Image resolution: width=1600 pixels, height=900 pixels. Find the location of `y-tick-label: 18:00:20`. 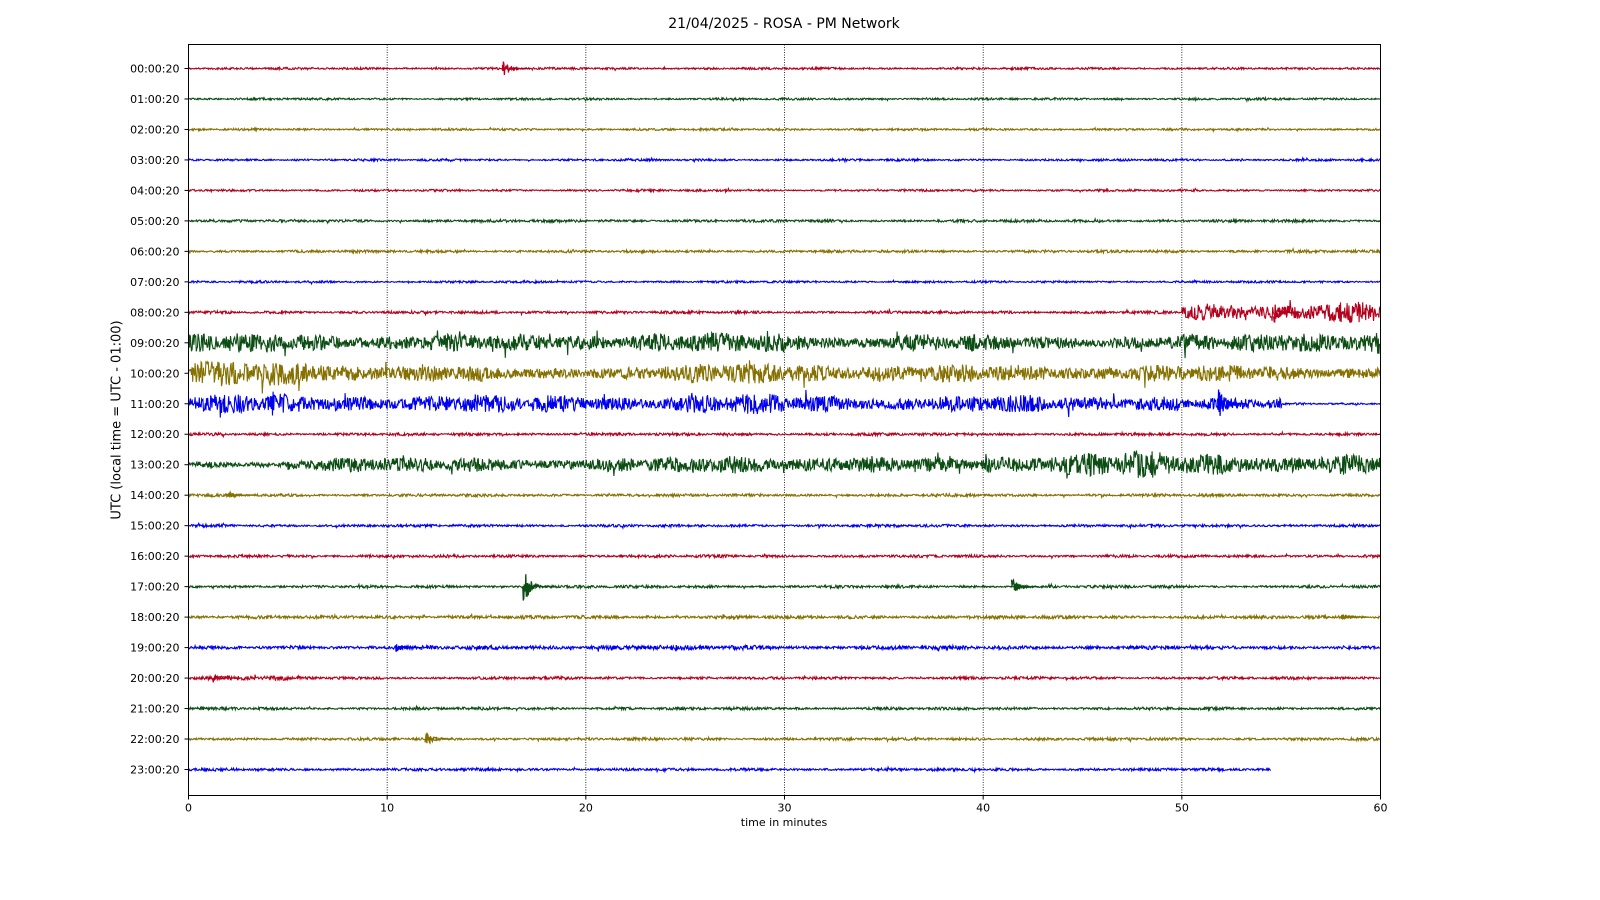

y-tick-label: 18:00:20 is located at coordinates (154, 617).